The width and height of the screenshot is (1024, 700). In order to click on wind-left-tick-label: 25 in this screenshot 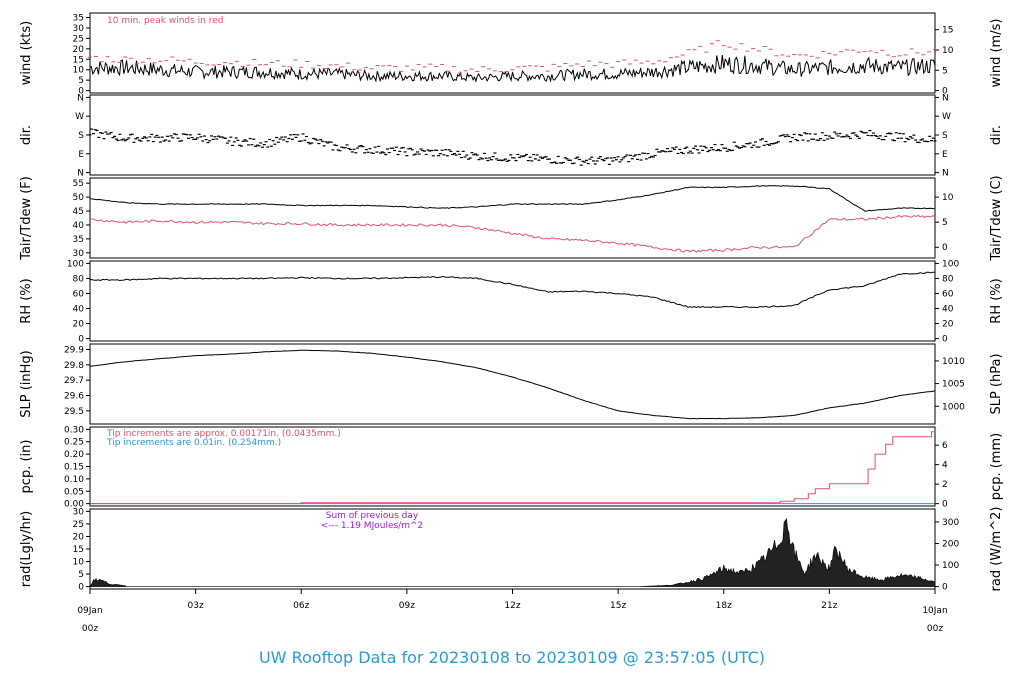, I will do `click(78, 39)`.